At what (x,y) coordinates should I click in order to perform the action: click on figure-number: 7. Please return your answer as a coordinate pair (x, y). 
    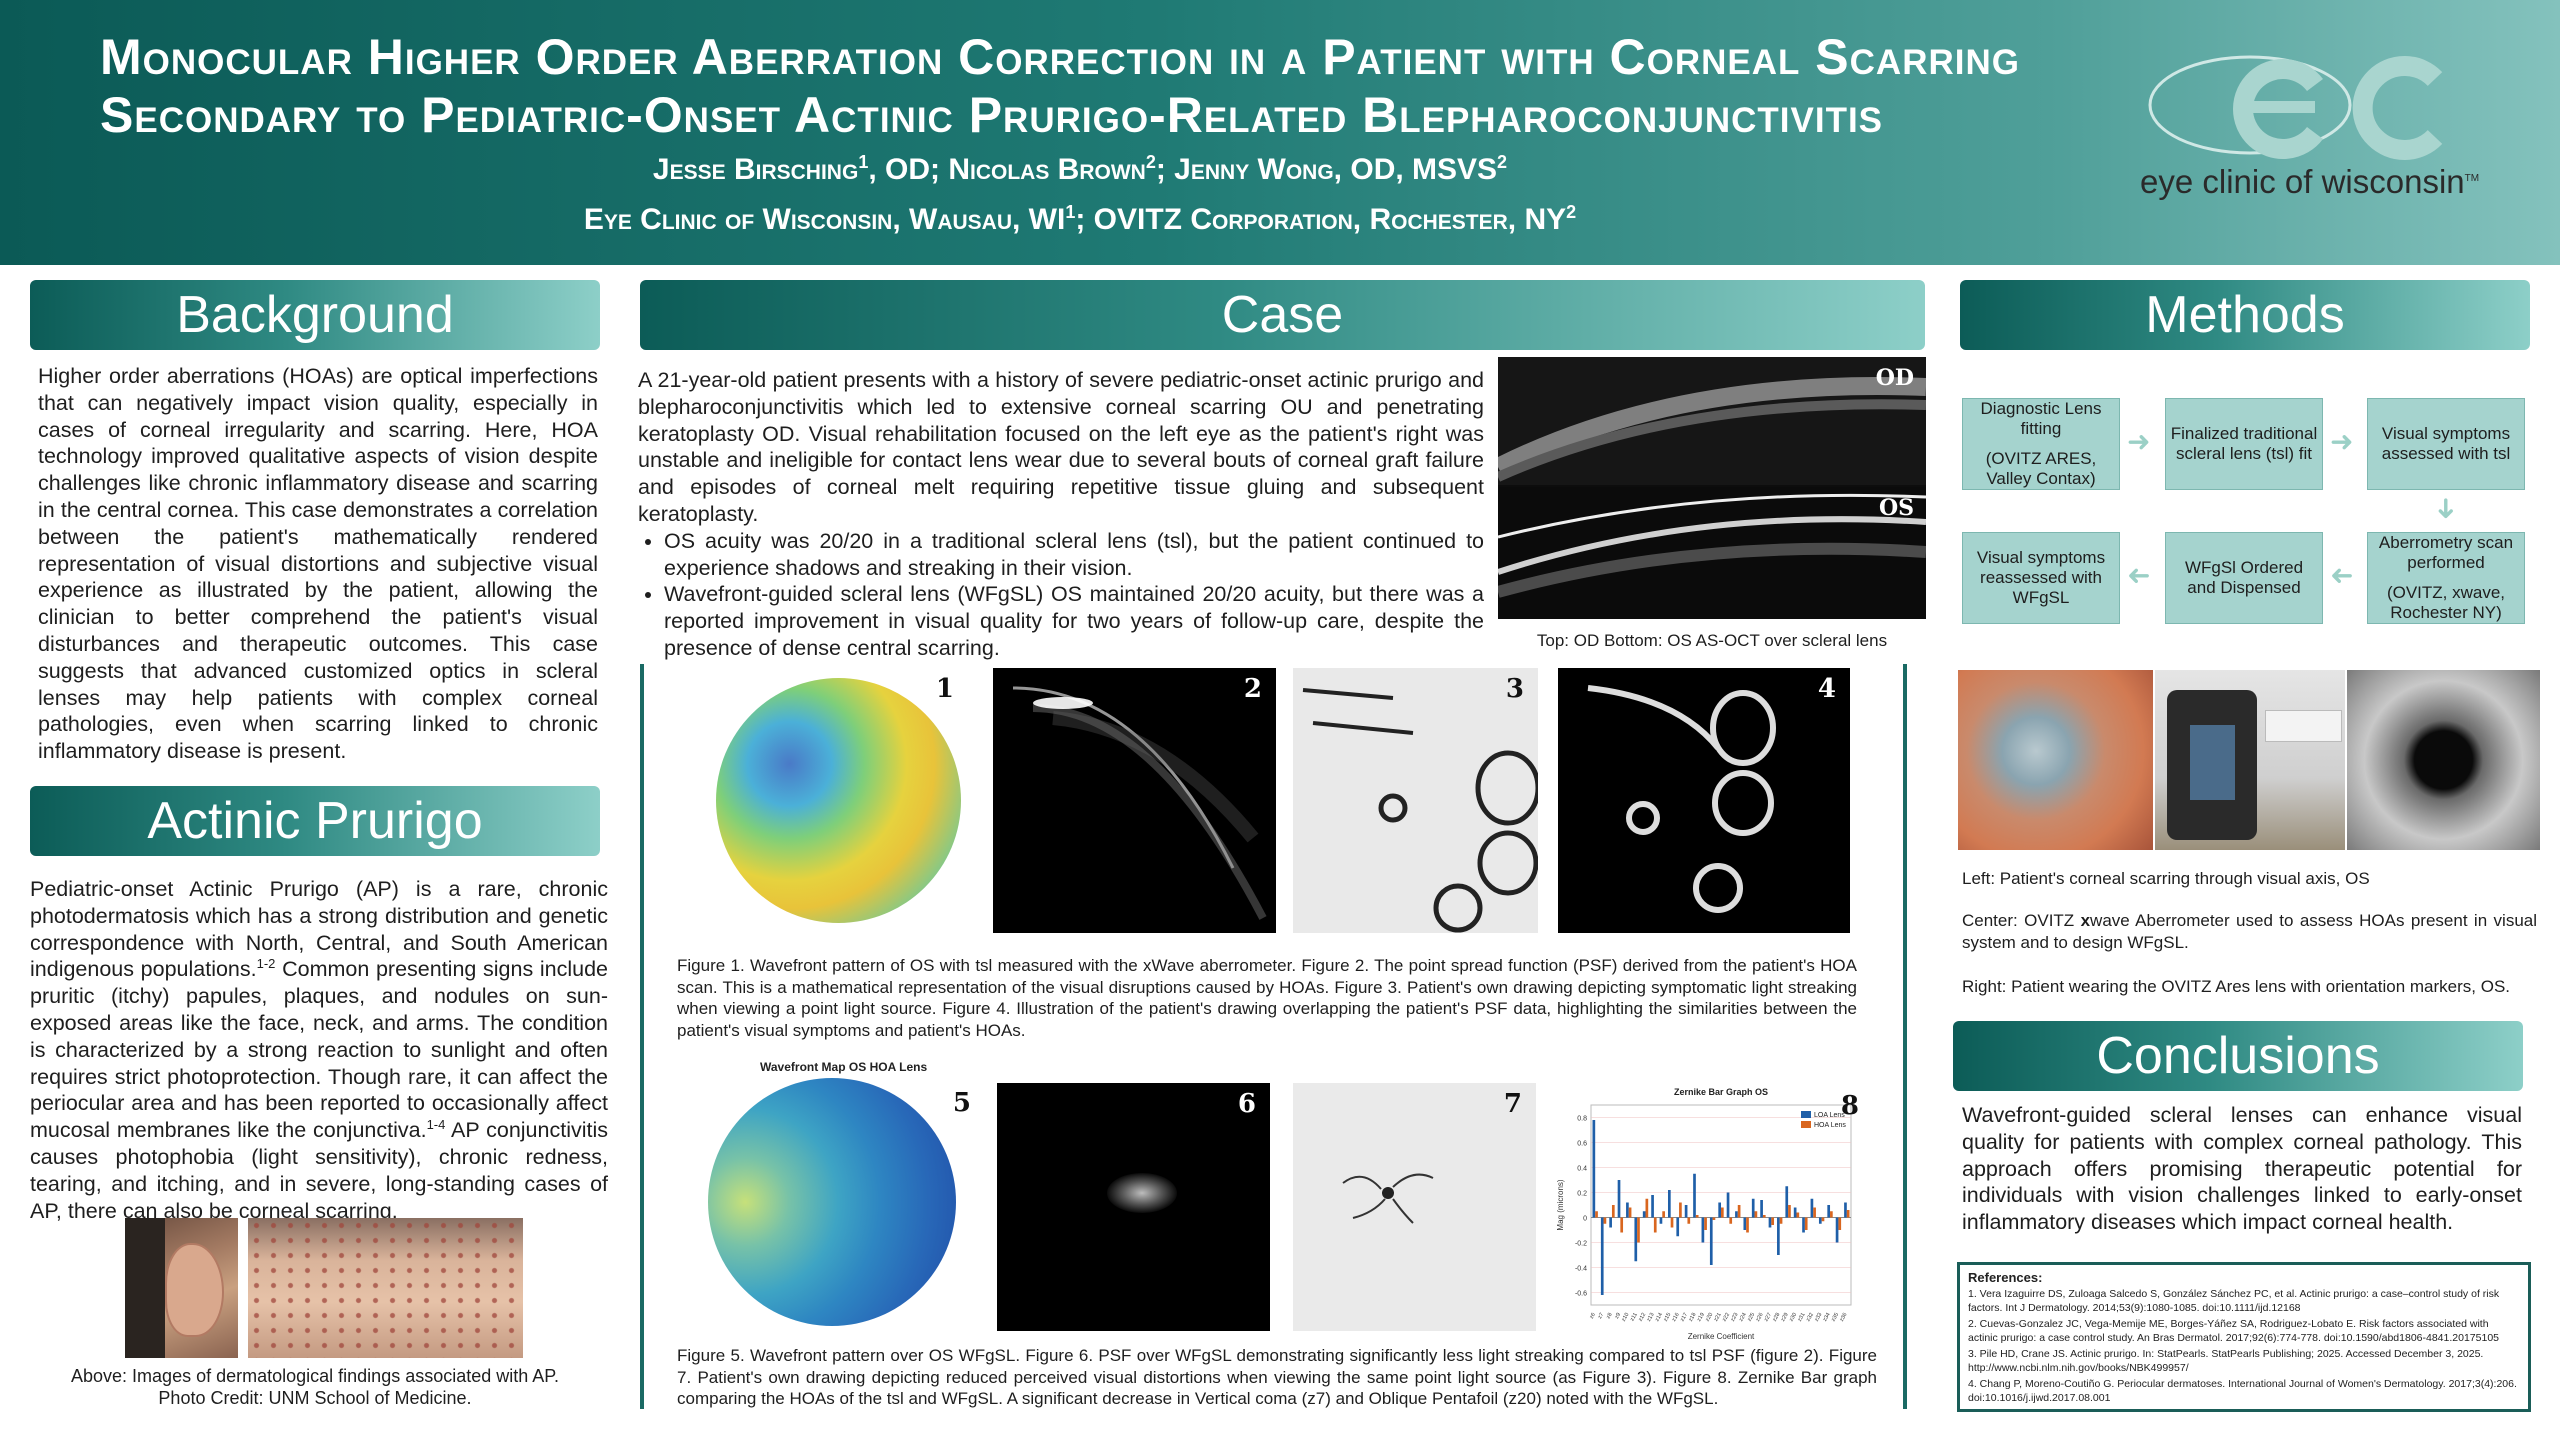
    Looking at the image, I should click on (1512, 1104).